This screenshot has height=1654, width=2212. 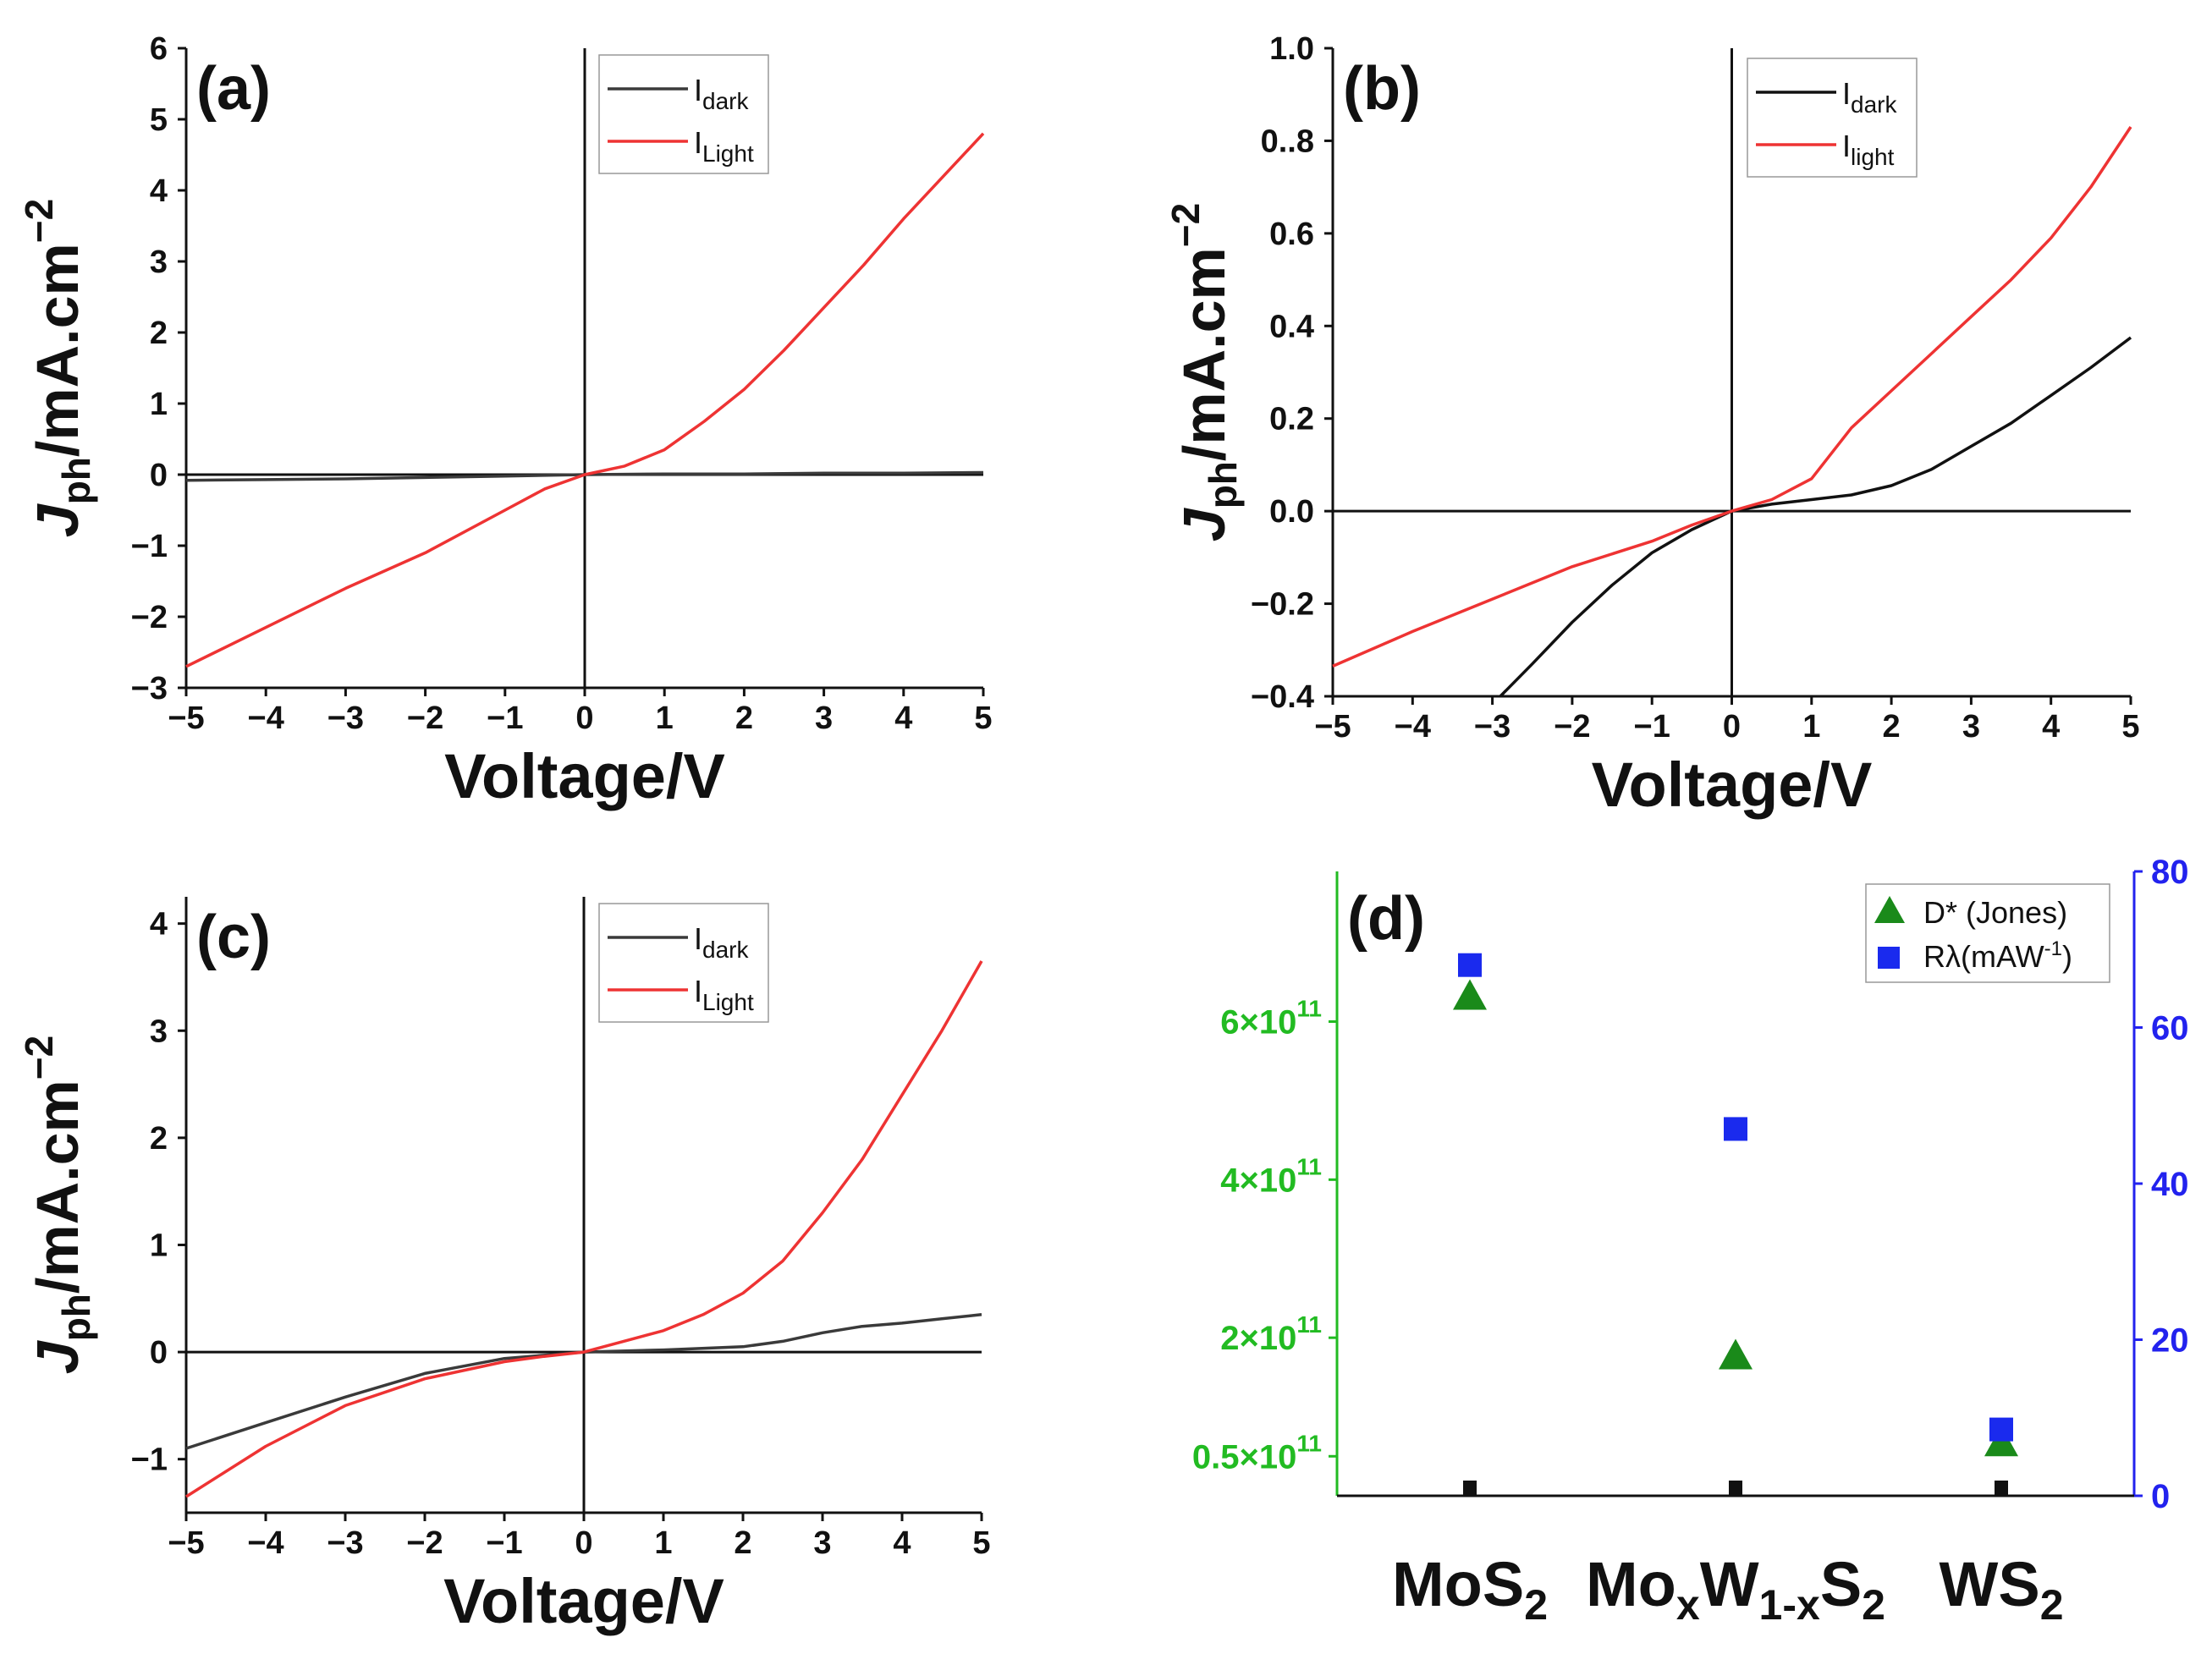 I want to click on y-axis-label: Jph/mA.cm−2, so click(x=58, y=368).